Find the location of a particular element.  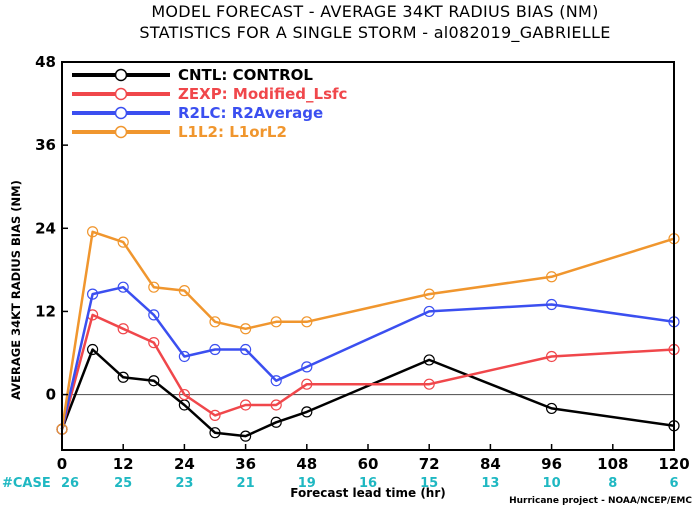

case-count: 15 is located at coordinates (429, 483).